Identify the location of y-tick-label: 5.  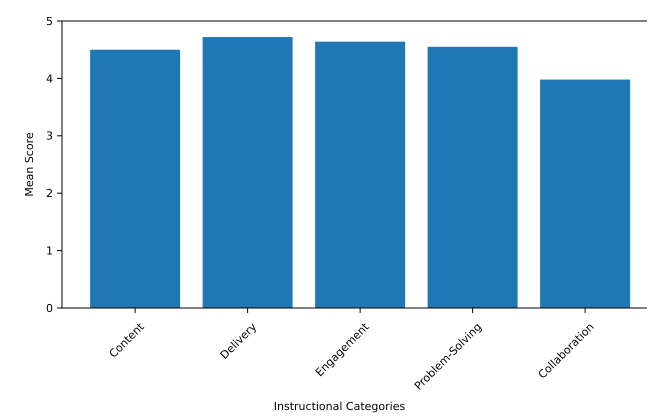
(49, 21).